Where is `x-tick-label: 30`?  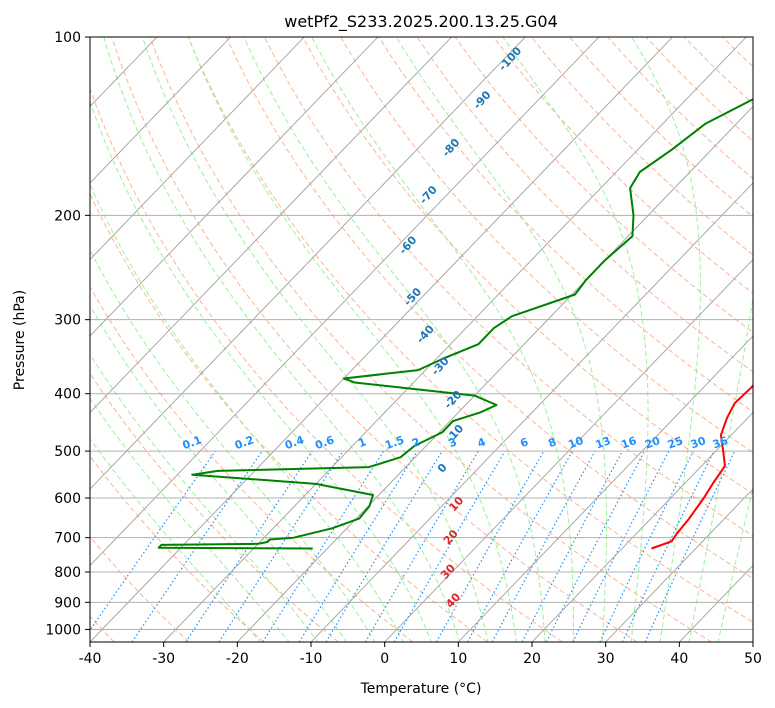 x-tick-label: 30 is located at coordinates (606, 659).